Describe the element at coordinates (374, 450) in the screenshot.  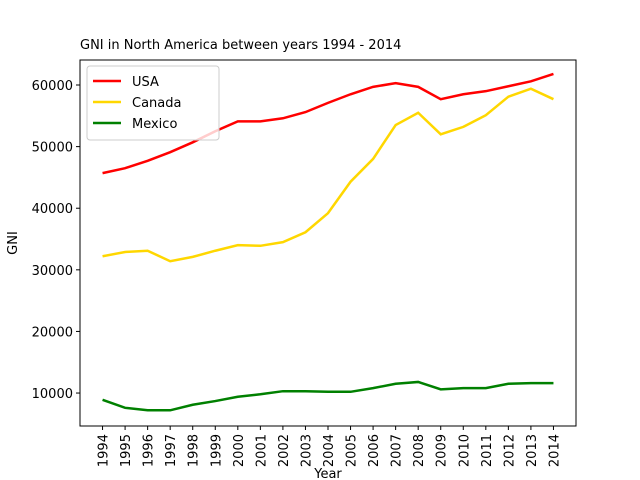
I see `x-tick-label: 2006` at that location.